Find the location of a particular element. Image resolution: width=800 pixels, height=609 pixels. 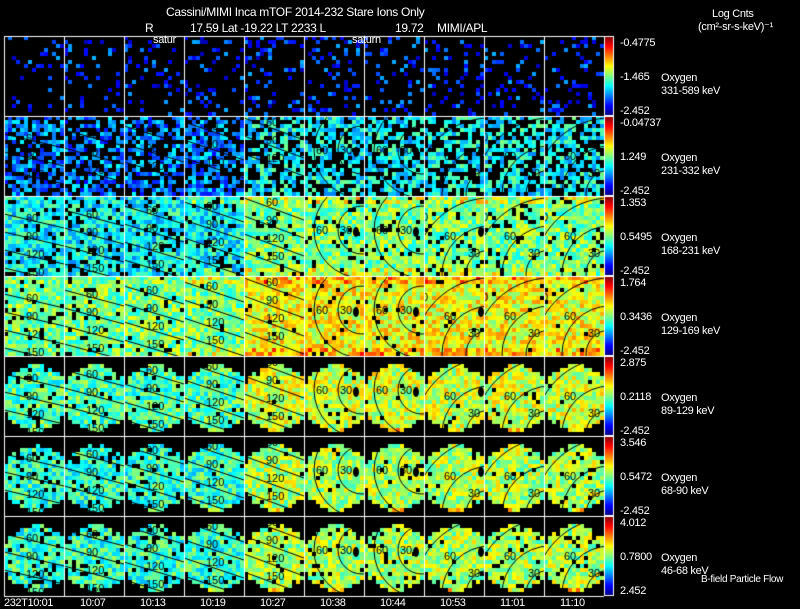

info-values: 17.59 Lat -19.22 LT 2233 L is located at coordinates (258, 28).